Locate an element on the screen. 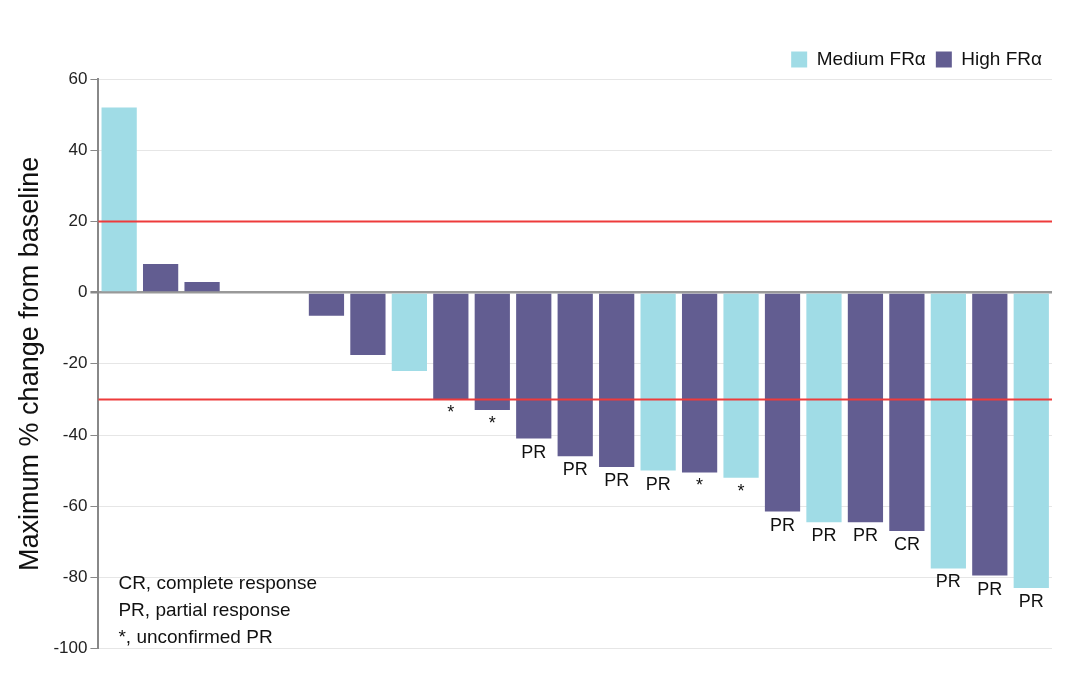  y-tick-label: 40 is located at coordinates (78, 149).